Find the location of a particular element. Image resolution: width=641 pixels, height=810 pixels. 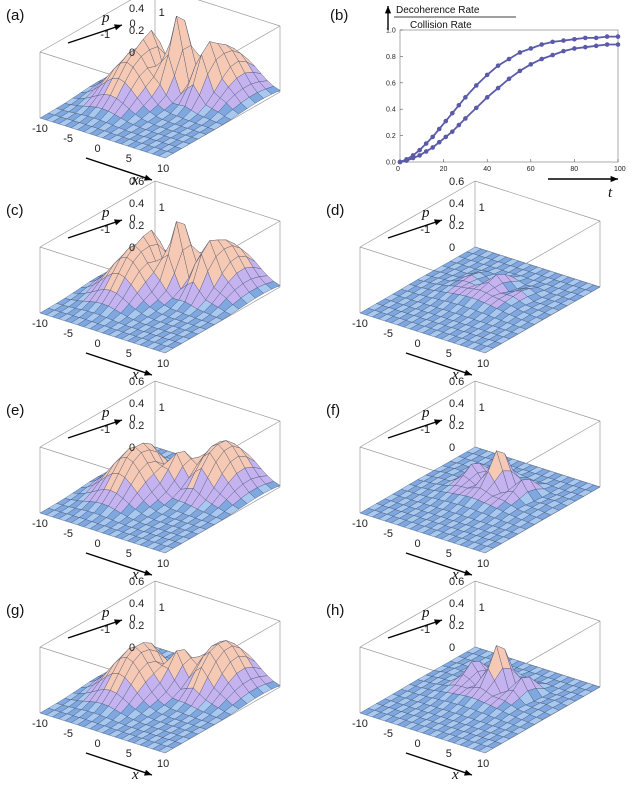

y-tick-label: 0.2 is located at coordinates (391, 136).